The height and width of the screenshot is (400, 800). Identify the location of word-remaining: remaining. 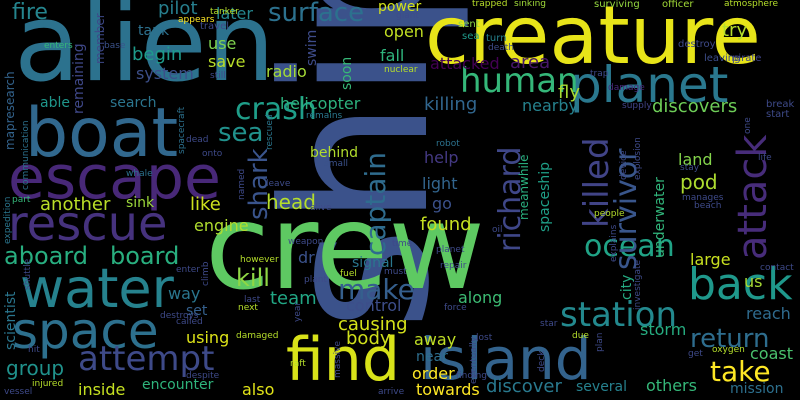
(79, 78).